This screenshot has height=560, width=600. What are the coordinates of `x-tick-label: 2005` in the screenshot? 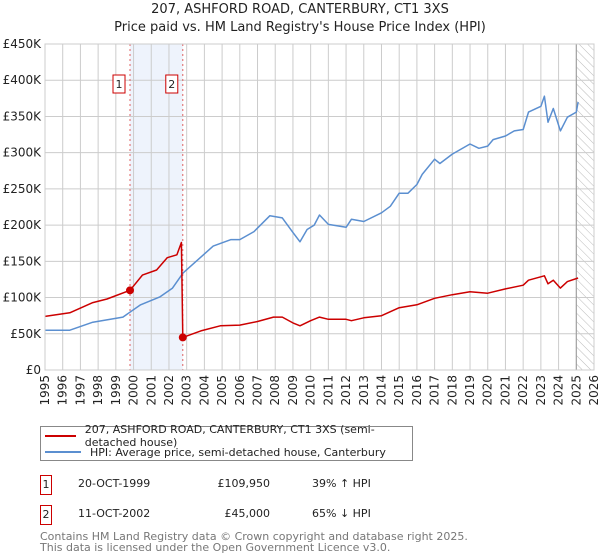 It's located at (222, 390).